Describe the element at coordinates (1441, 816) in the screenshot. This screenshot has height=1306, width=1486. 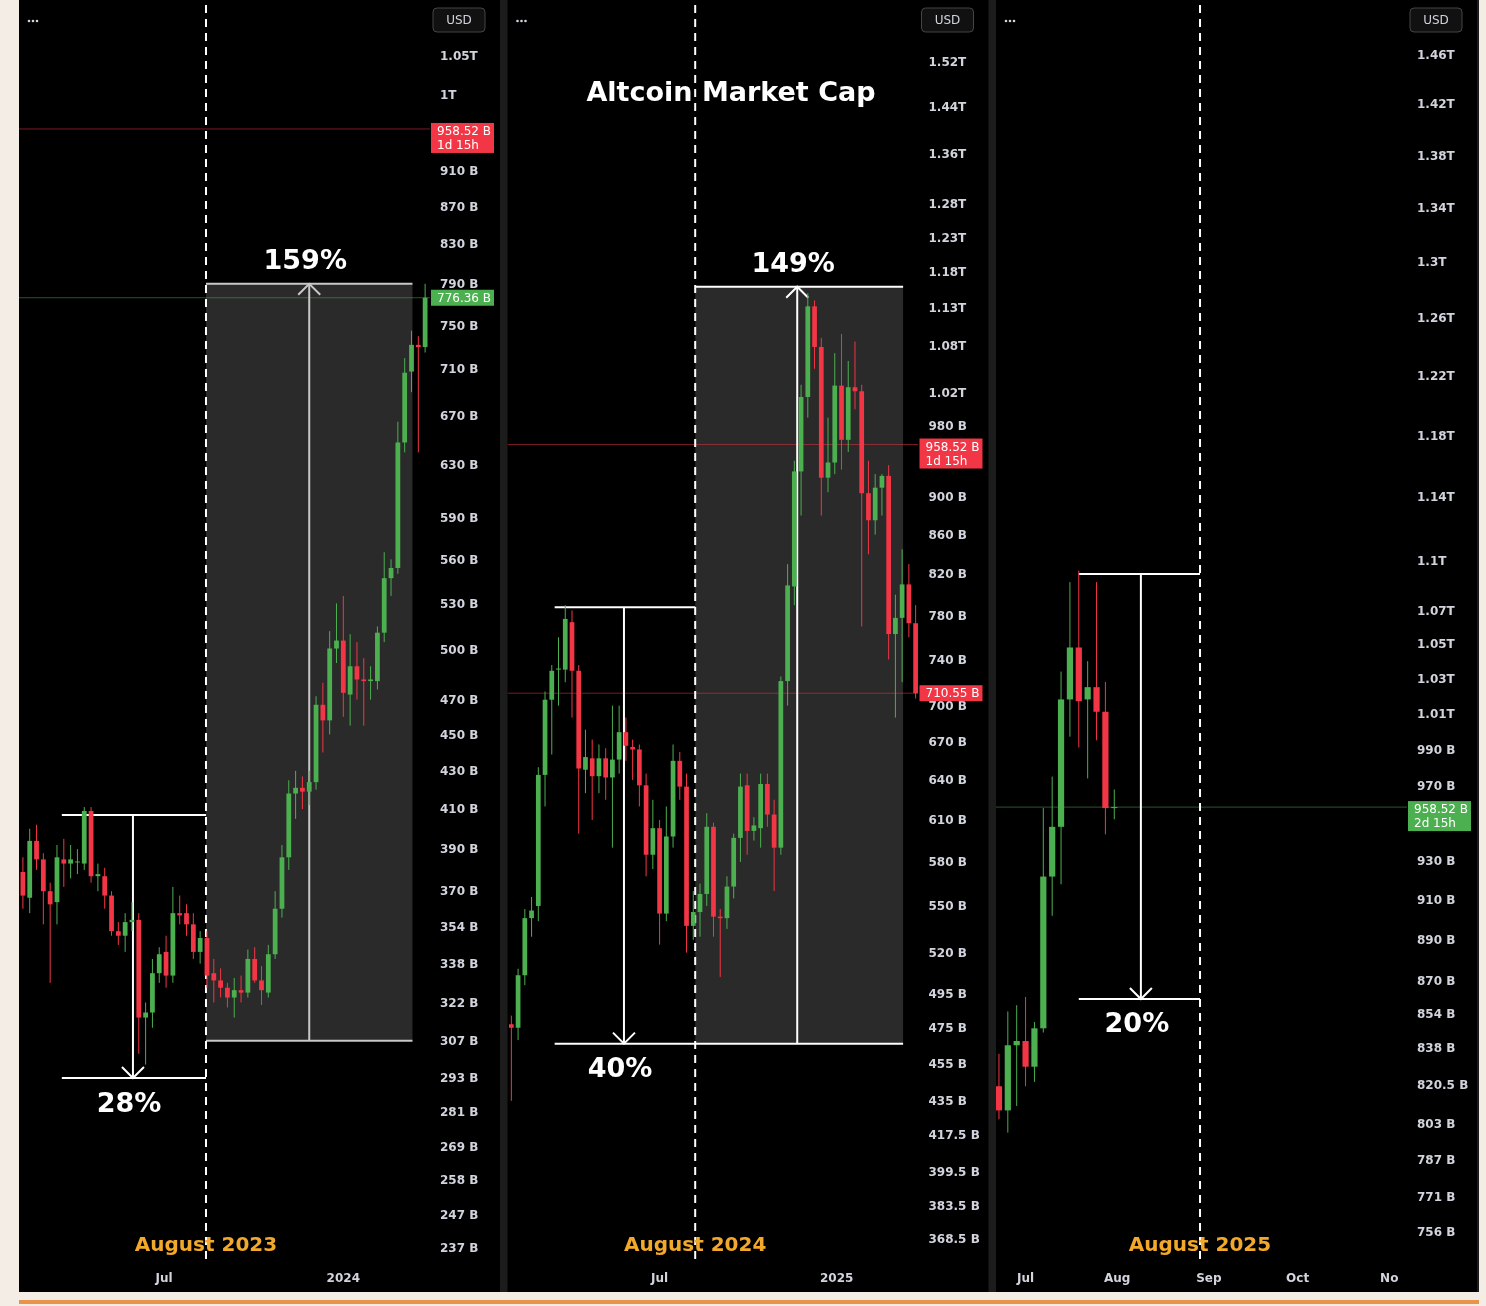
I see `ref-line-label: 958.52 B 2d 15h` at that location.